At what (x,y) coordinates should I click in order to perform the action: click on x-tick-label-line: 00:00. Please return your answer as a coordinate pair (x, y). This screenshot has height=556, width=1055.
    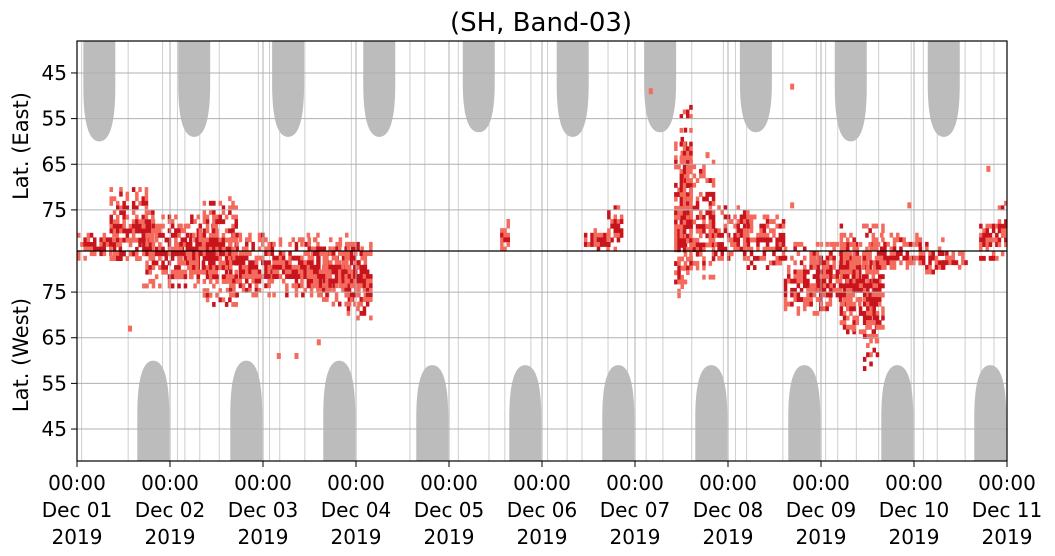
    Looking at the image, I should click on (170, 483).